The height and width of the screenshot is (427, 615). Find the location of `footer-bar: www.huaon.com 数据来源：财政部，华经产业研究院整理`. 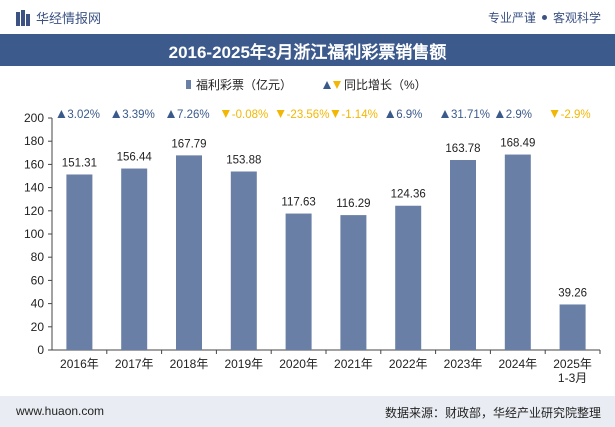

footer-bar: www.huaon.com 数据来源：财政部，华经产业研究院整理 is located at coordinates (307, 411).